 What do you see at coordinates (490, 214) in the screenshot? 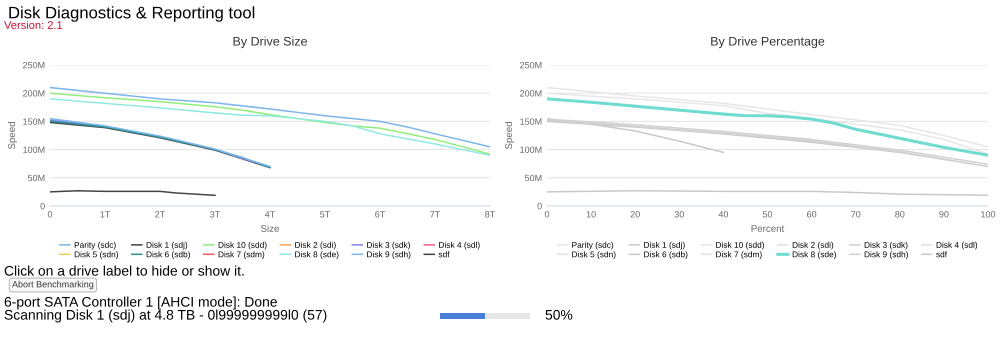
I see `x-tick-label: 8T` at bounding box center [490, 214].